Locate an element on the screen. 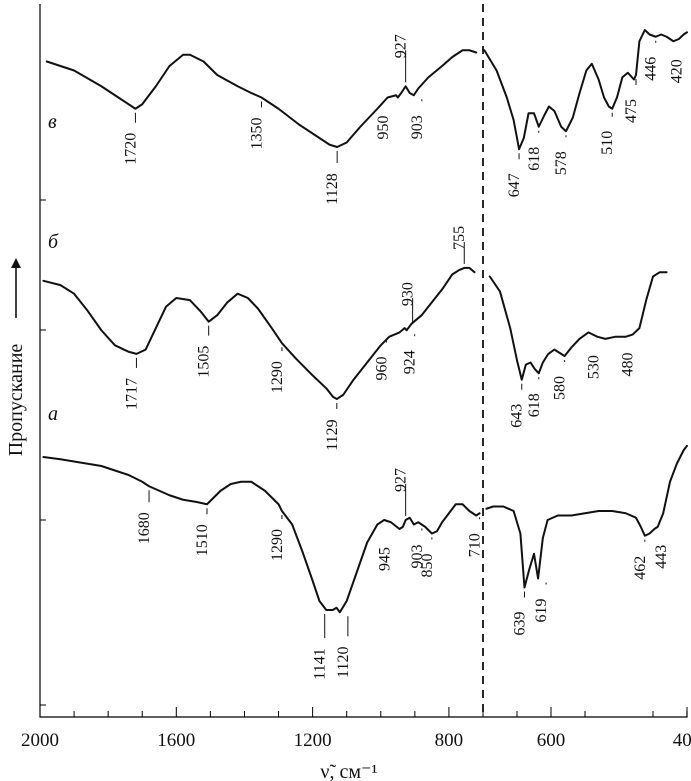 Image resolution: width=691 pixels, height=781 pixels. series-name-label: б is located at coordinates (53, 242).